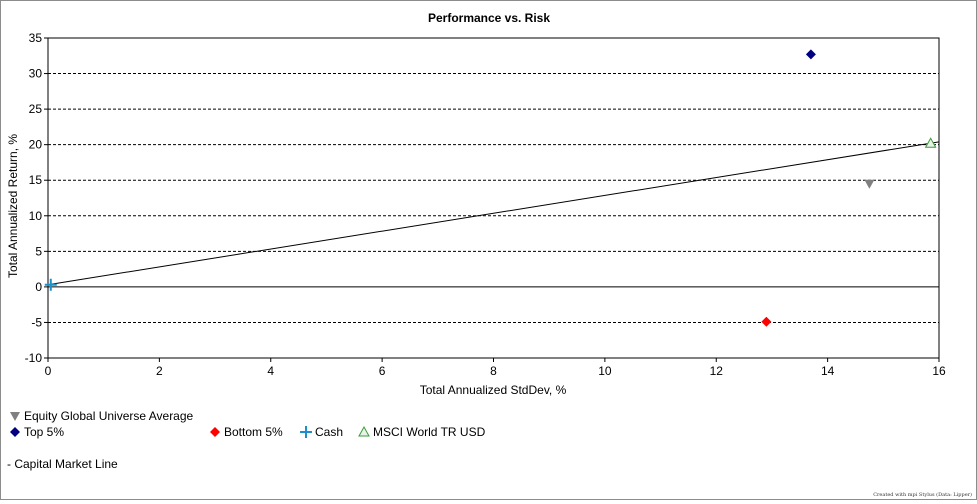 The width and height of the screenshot is (977, 504). I want to click on y-tick-label: 25, so click(36, 109).